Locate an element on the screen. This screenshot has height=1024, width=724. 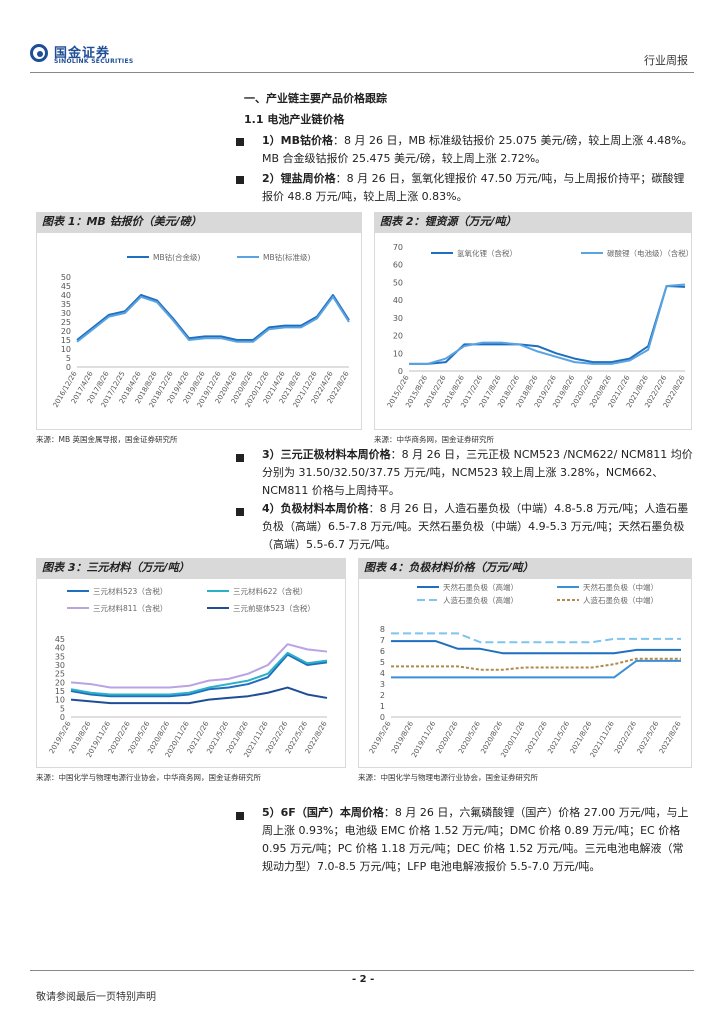
fig3-legend-label: 三元材料622（含税） is located at coordinates (270, 591).